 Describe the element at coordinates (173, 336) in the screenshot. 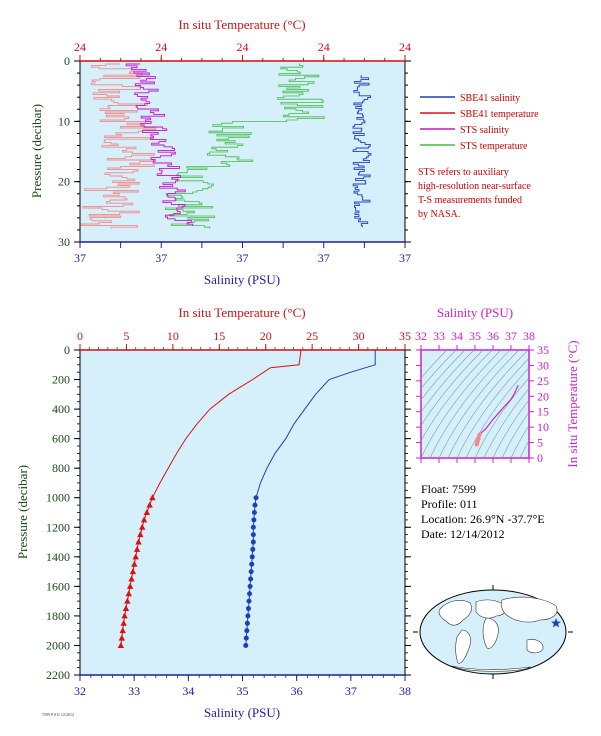

I see `main-temp-tick-label: 10` at that location.